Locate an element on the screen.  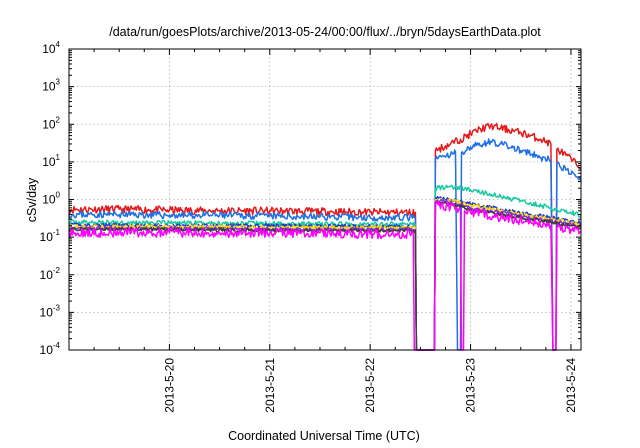
x-axis-label: Coordinated Universal Time (UTC) is located at coordinates (324, 436).